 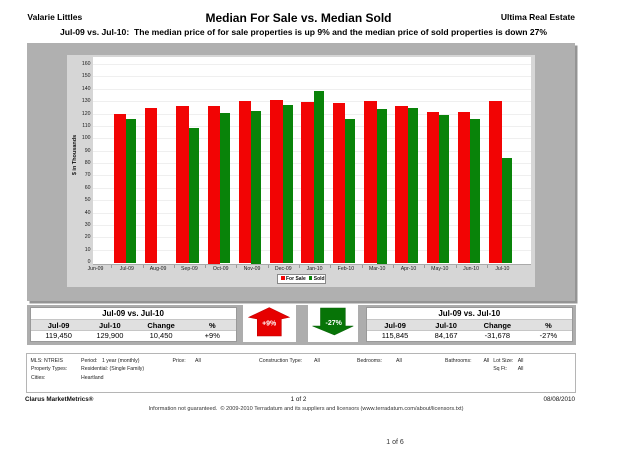 What do you see at coordinates (269, 323) in the screenshot?
I see `svg-text: +9%` at bounding box center [269, 323].